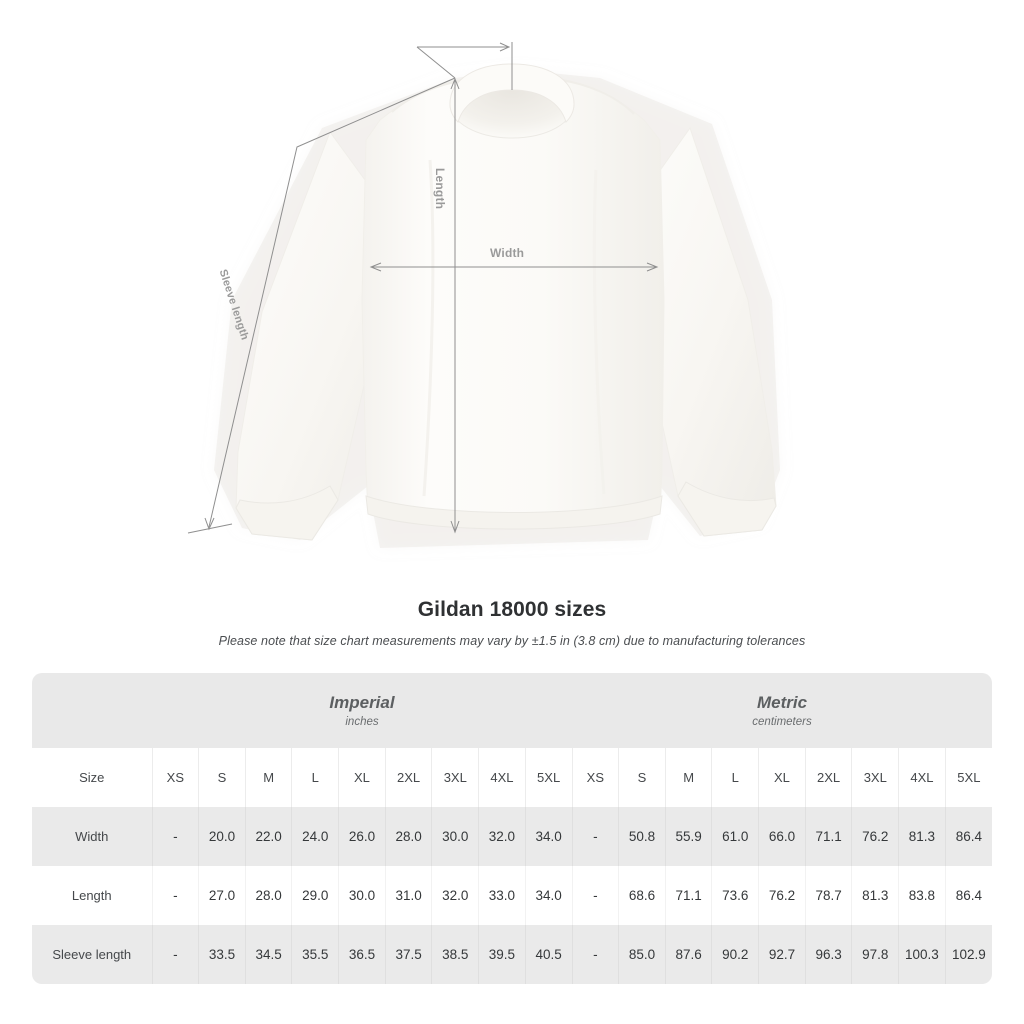 The image size is (1024, 1024). I want to click on width-arrowhead-left, so click(375, 267).